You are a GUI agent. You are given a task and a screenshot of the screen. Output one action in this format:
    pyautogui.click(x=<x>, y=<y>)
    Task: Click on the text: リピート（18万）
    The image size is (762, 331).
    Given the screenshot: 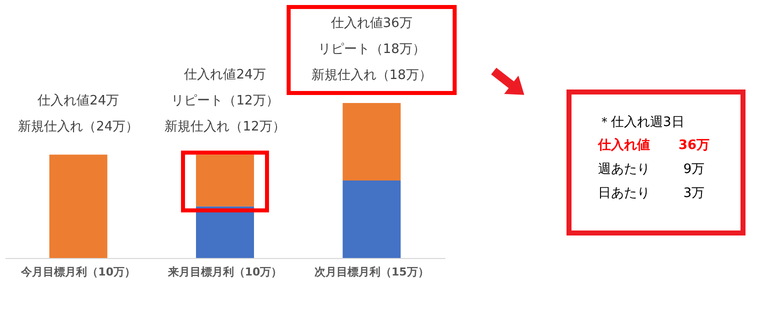 What is the action you would take?
    pyautogui.click(x=372, y=49)
    